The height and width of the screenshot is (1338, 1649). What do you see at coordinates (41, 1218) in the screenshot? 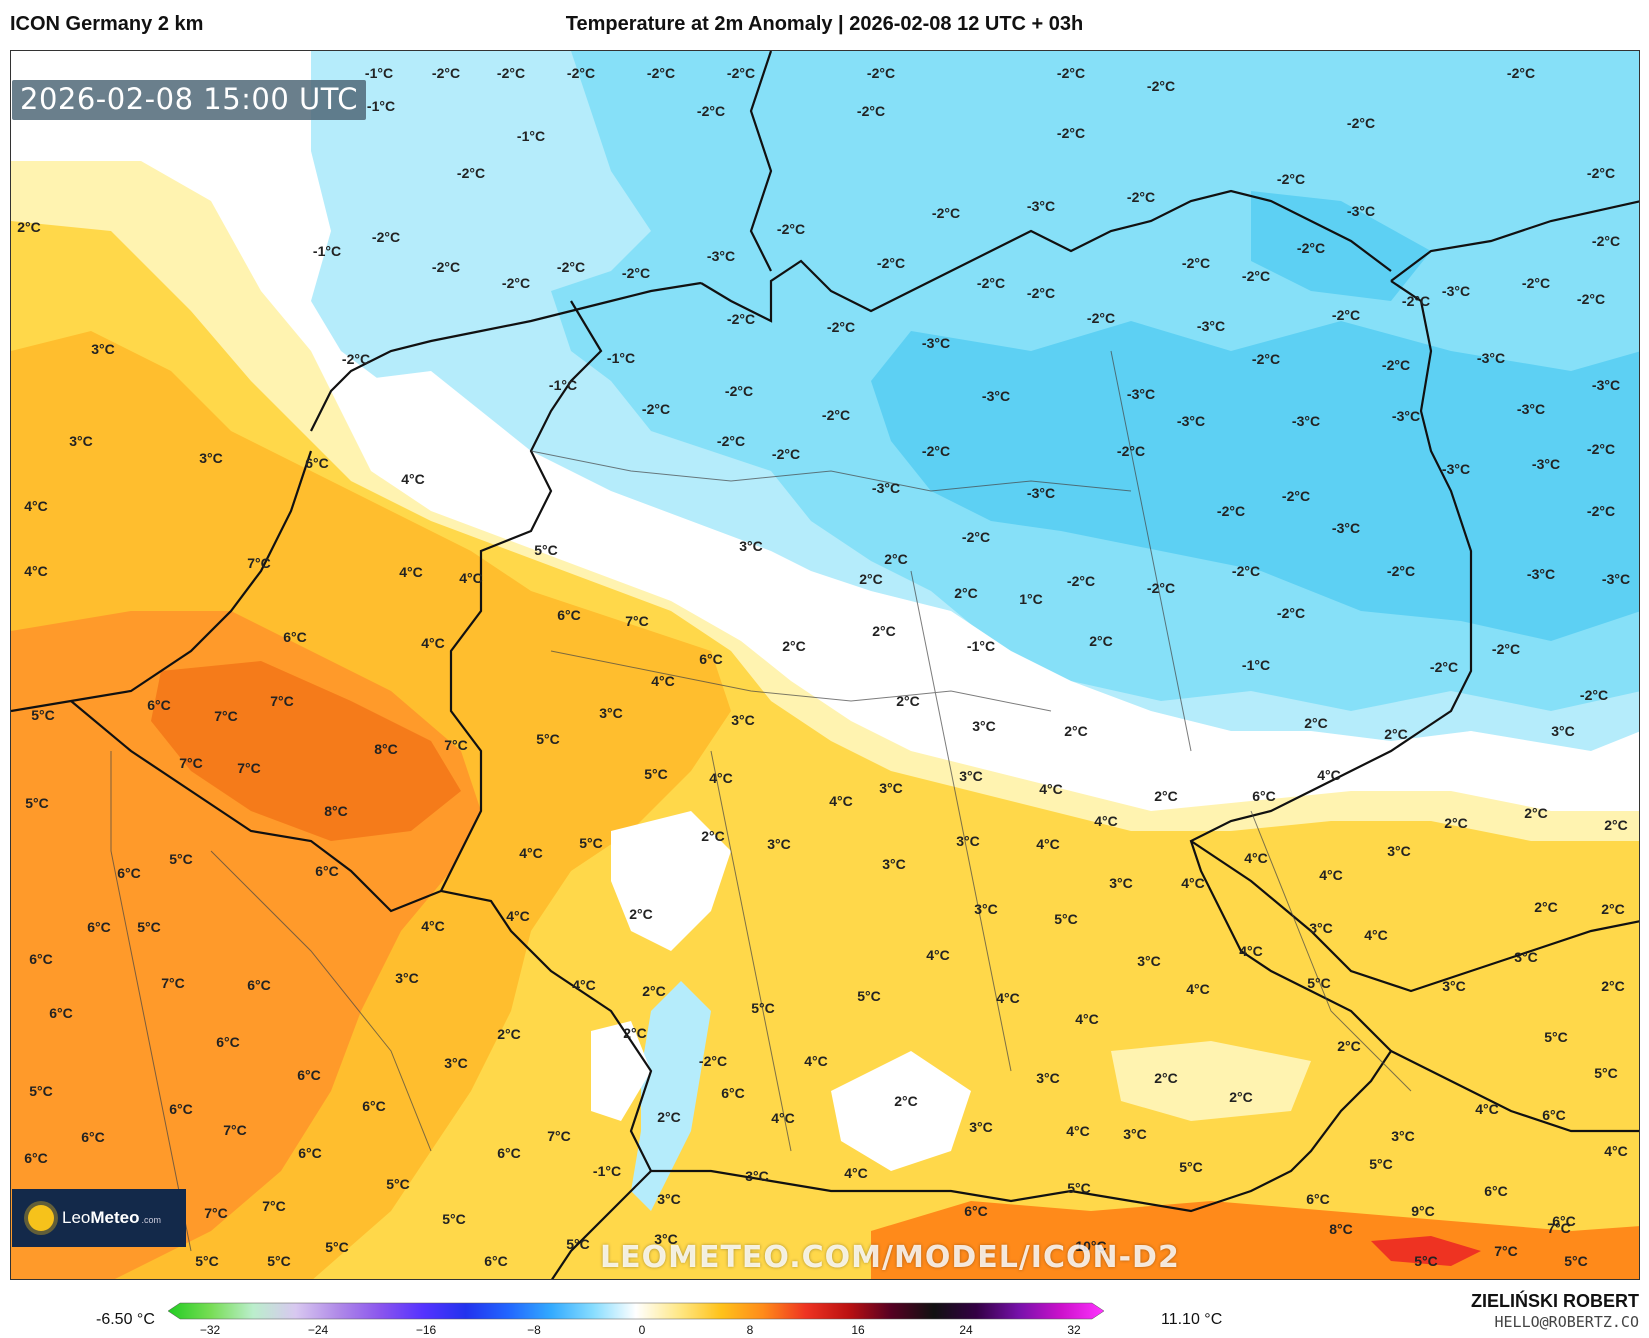
I see `sun-icon` at bounding box center [41, 1218].